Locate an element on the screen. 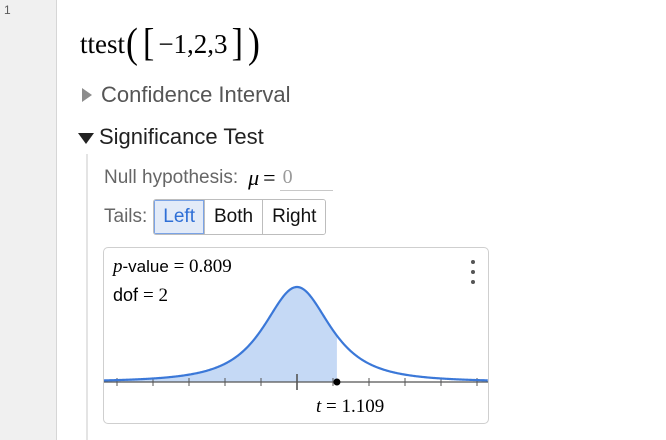 The height and width of the screenshot is (440, 666). function-name: ttest is located at coordinates (102, 43).